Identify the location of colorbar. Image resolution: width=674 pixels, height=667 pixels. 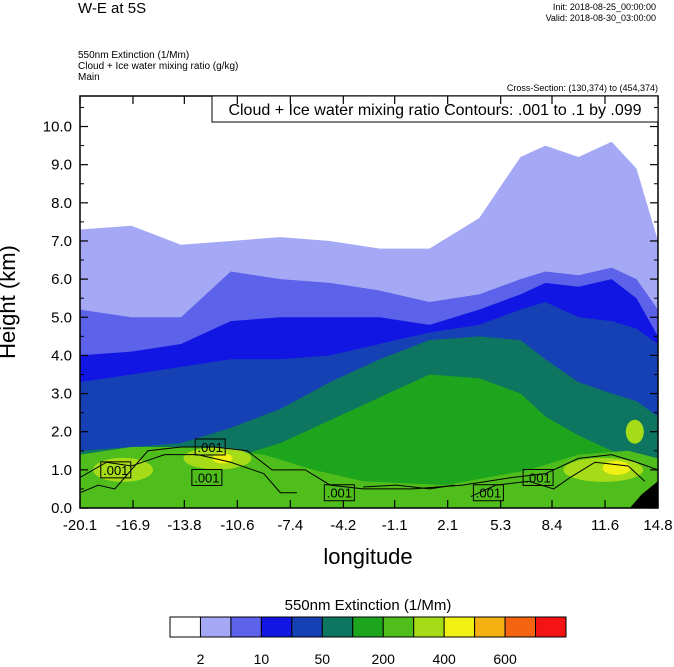
(368, 627).